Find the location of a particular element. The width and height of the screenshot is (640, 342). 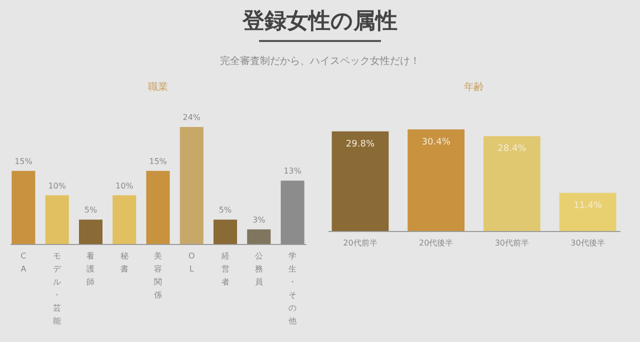

x-tick-label: 美容関係 is located at coordinates (158, 276).